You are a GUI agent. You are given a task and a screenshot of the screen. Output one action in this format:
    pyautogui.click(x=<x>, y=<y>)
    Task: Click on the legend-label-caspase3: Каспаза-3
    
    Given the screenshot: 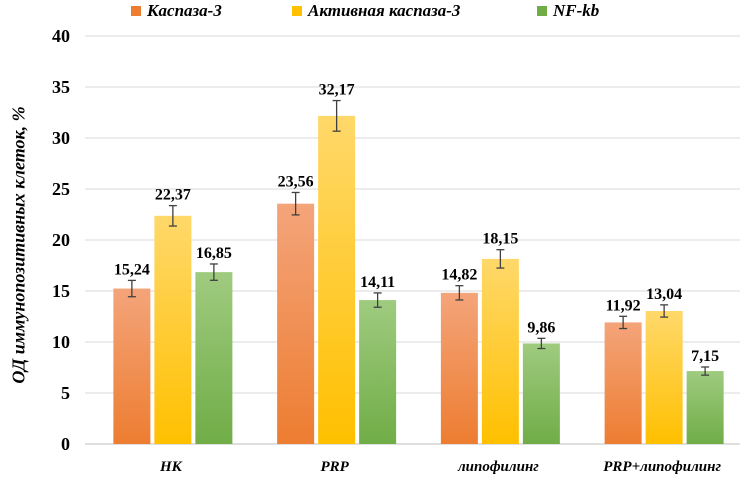 What is the action you would take?
    pyautogui.click(x=184, y=10)
    